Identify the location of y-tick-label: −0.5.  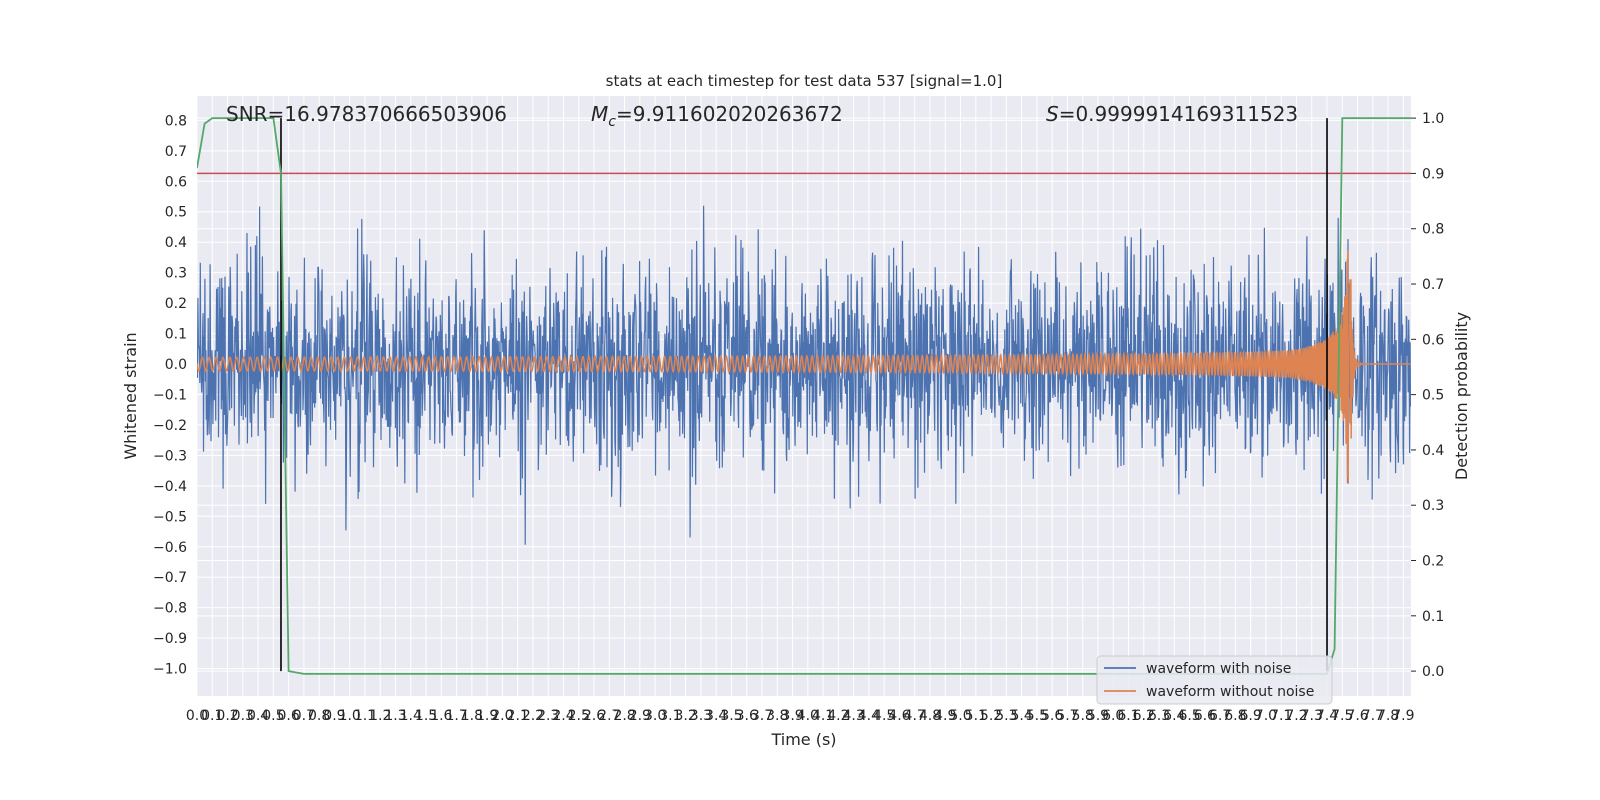
(170, 517).